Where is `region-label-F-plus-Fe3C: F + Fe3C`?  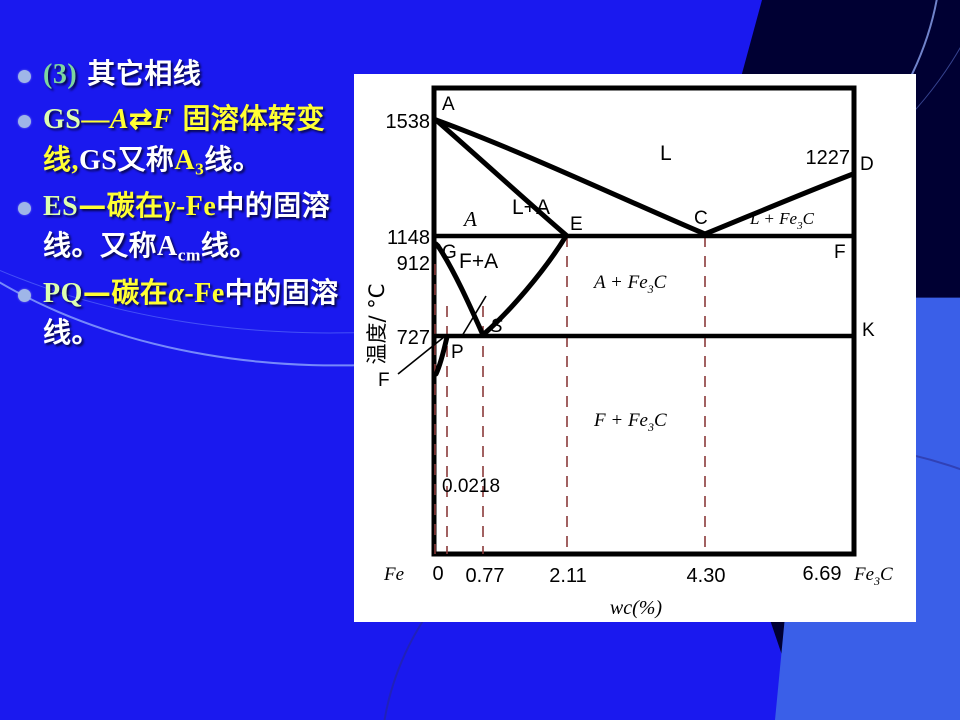
region-label-F-plus-Fe3C: F + Fe3C is located at coordinates (630, 422).